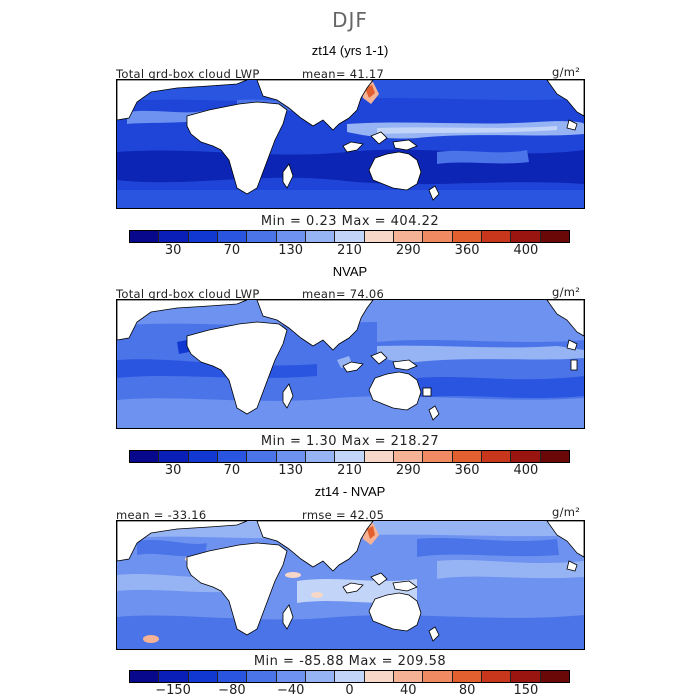 The width and height of the screenshot is (700, 700). What do you see at coordinates (188, 294) in the screenshot?
I see `panel-2-field-label: Total grd-box cloud LWP` at bounding box center [188, 294].